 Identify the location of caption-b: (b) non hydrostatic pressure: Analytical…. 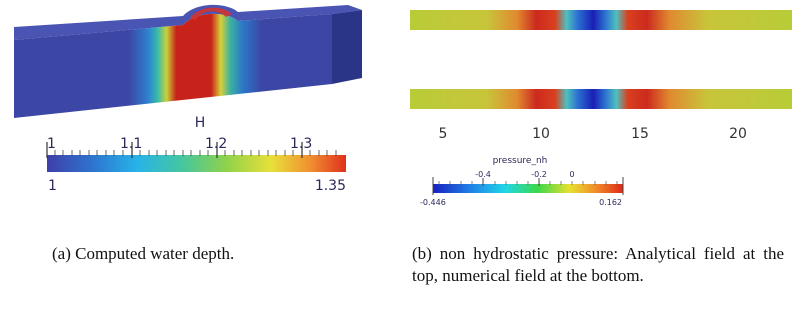
(598, 264).